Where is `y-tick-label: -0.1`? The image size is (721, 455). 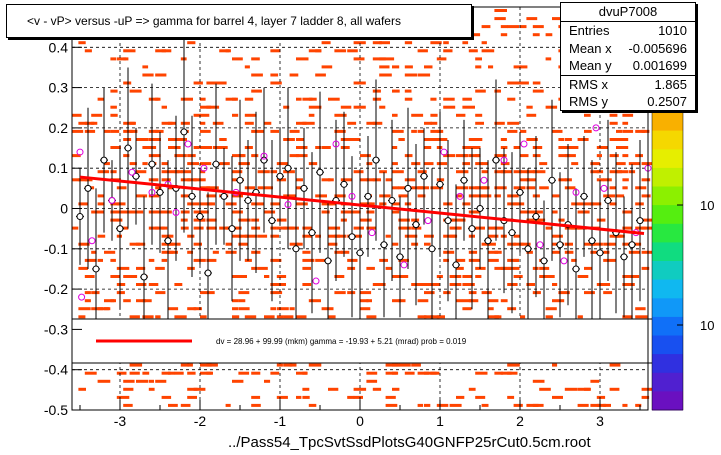 y-tick-label: -0.1 is located at coordinates (56, 249).